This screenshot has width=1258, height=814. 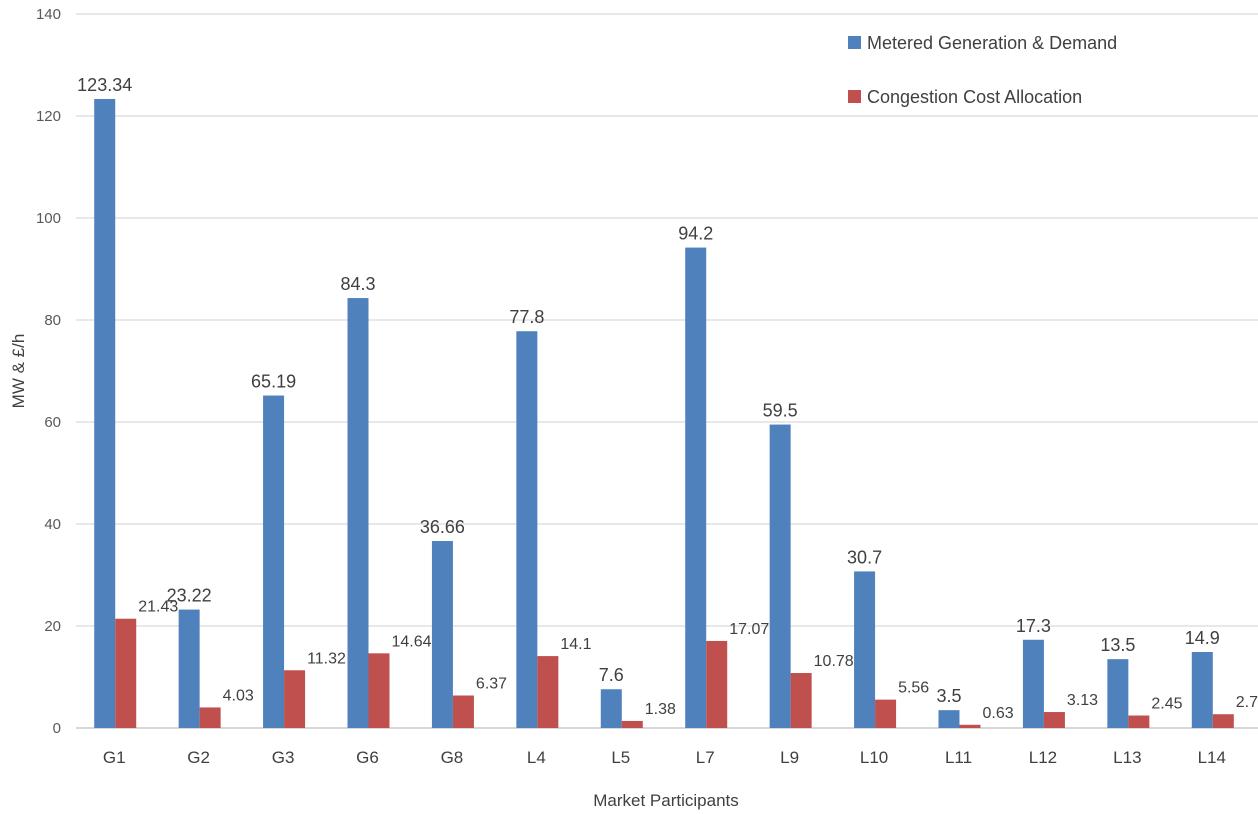 What do you see at coordinates (854, 96) in the screenshot?
I see `legend-swatch-congestion` at bounding box center [854, 96].